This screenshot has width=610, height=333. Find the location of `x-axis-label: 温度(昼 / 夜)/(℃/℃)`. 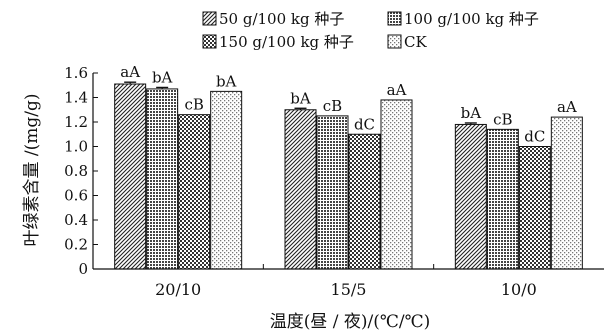

x-axis-label: 温度(昼 / 夜)/(℃/℃) is located at coordinates (350, 322).